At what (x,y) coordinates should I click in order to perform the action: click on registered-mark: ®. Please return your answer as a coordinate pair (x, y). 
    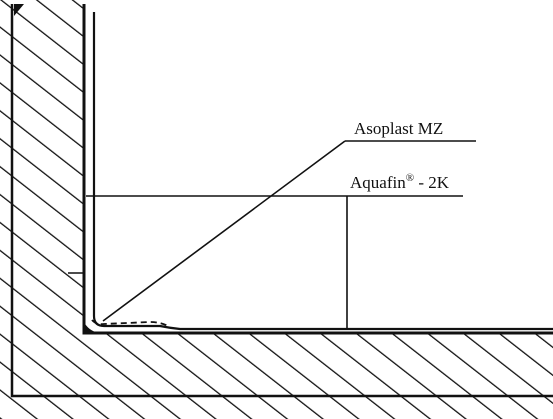
    Looking at the image, I should click on (410, 178).